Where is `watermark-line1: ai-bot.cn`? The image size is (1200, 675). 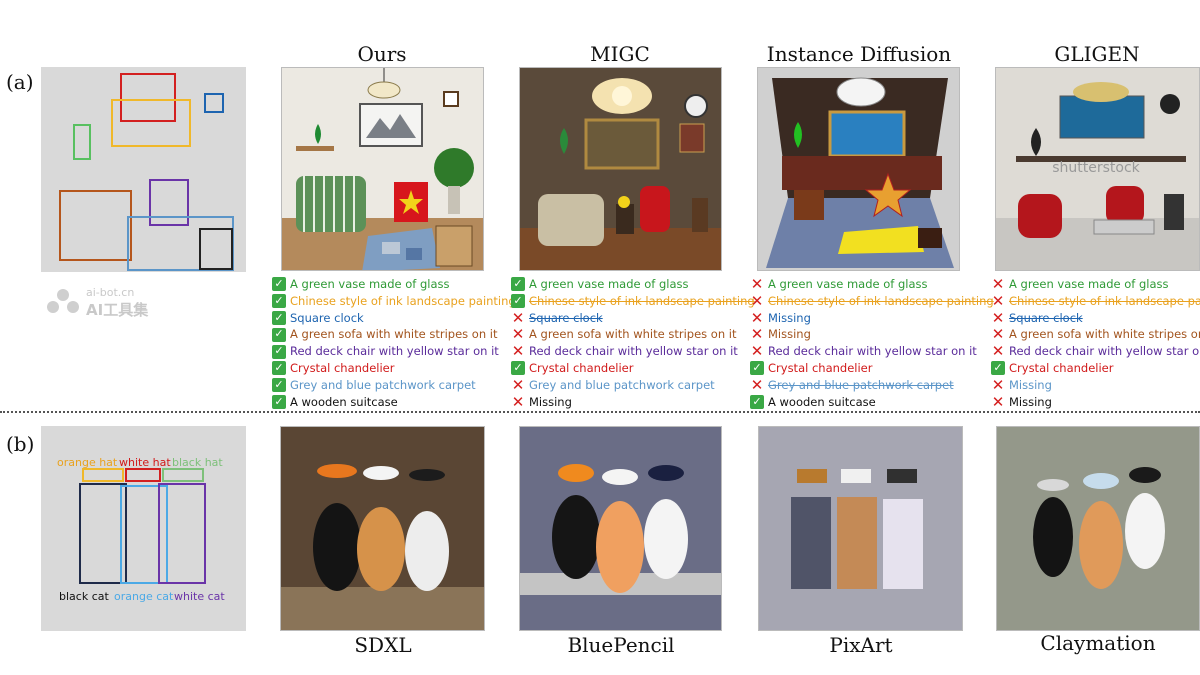
watermark-line1: ai-bot.cn is located at coordinates (110, 292).